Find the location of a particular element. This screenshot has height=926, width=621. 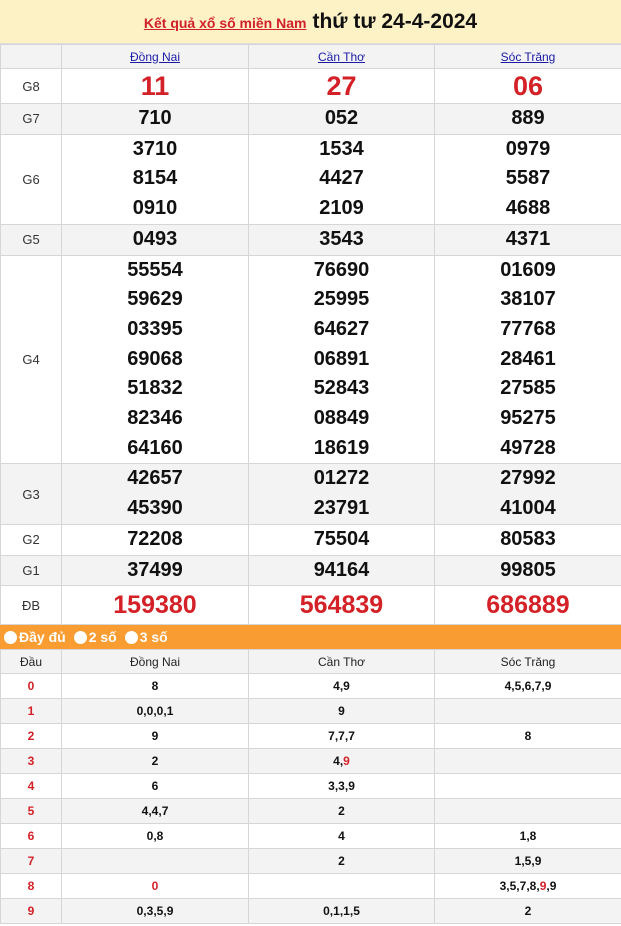

prize-number: 11 is located at coordinates (155, 86).